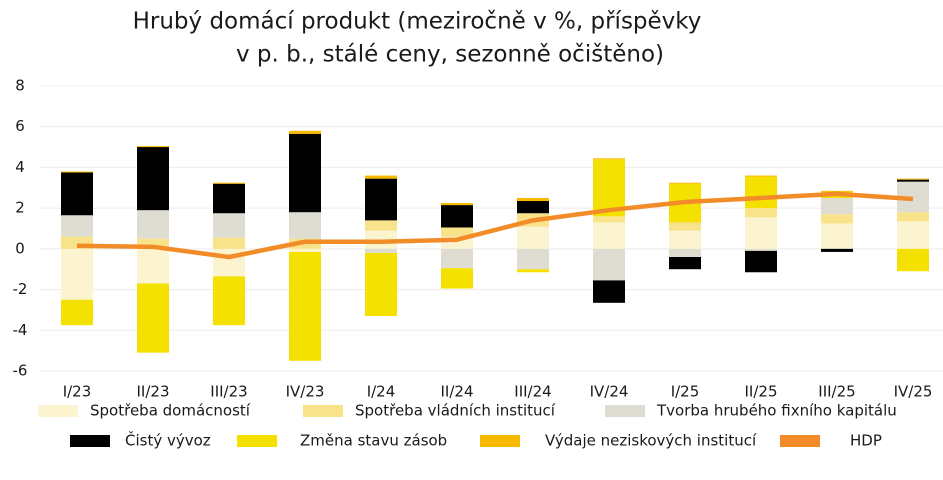  Describe the element at coordinates (20, 248) in the screenshot. I see `y-tick-label: 0` at that location.